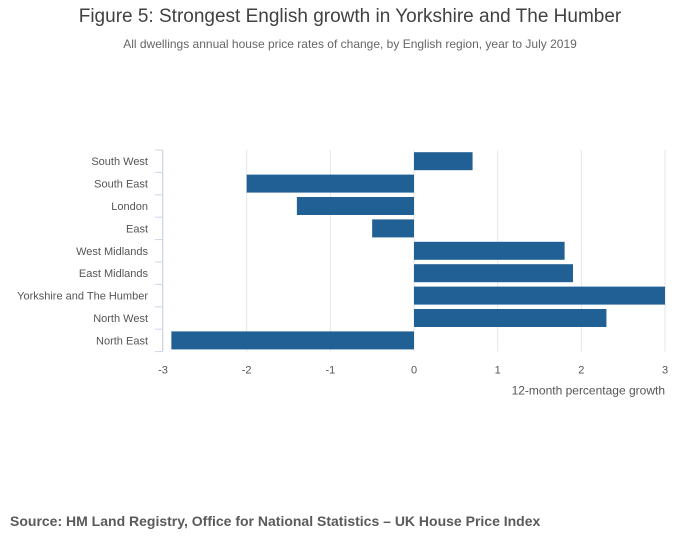 Image resolution: width=700 pixels, height=549 pixels. Describe the element at coordinates (120, 319) in the screenshot. I see `category-label: North West` at that location.